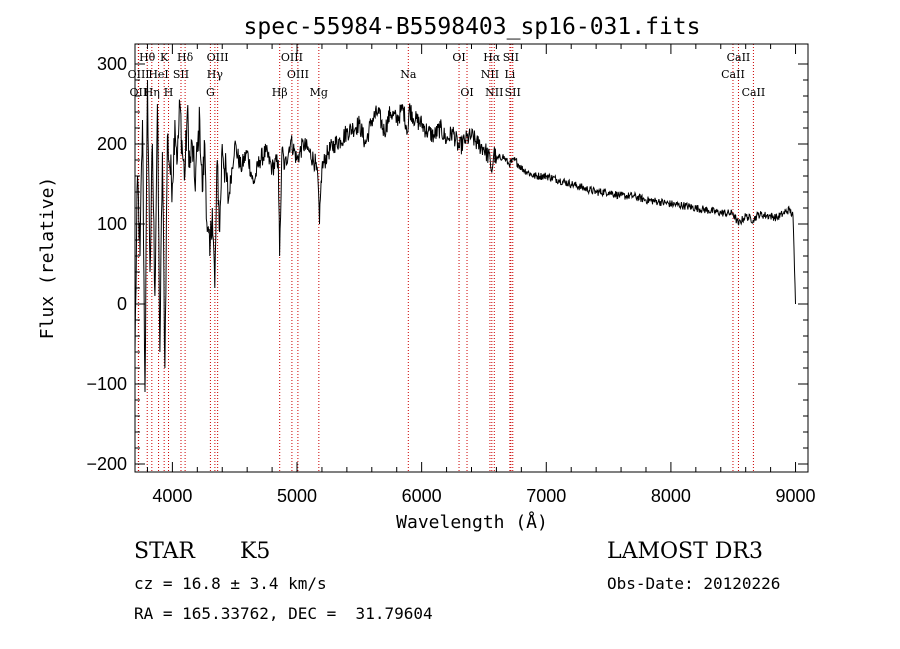 This screenshot has width=900, height=649. What do you see at coordinates (164, 57) in the screenshot?
I see `line-label-5: K` at bounding box center [164, 57].